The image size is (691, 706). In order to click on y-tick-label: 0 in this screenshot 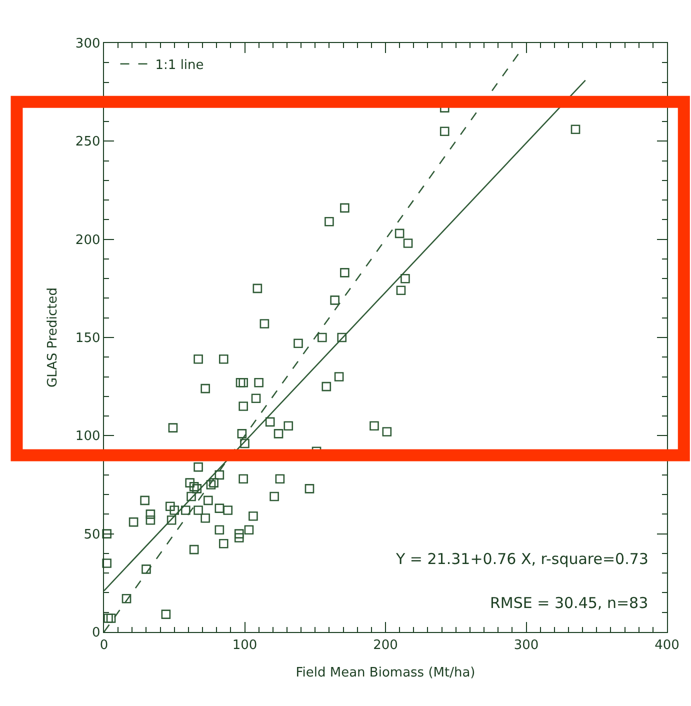, I will do `click(96, 633)`.